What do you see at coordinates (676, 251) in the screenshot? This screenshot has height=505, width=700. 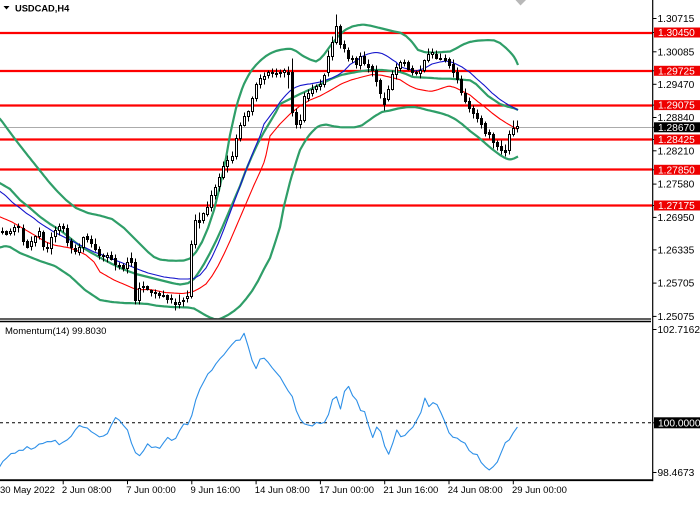 I see `svg-text: 1.26335` at bounding box center [676, 251].